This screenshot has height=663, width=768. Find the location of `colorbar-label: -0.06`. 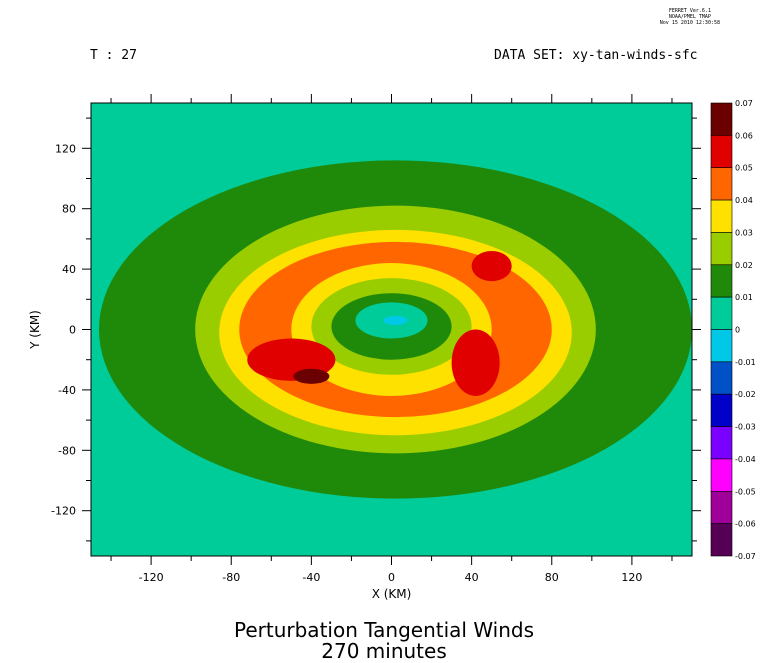

colorbar-label: -0.06 is located at coordinates (745, 524).